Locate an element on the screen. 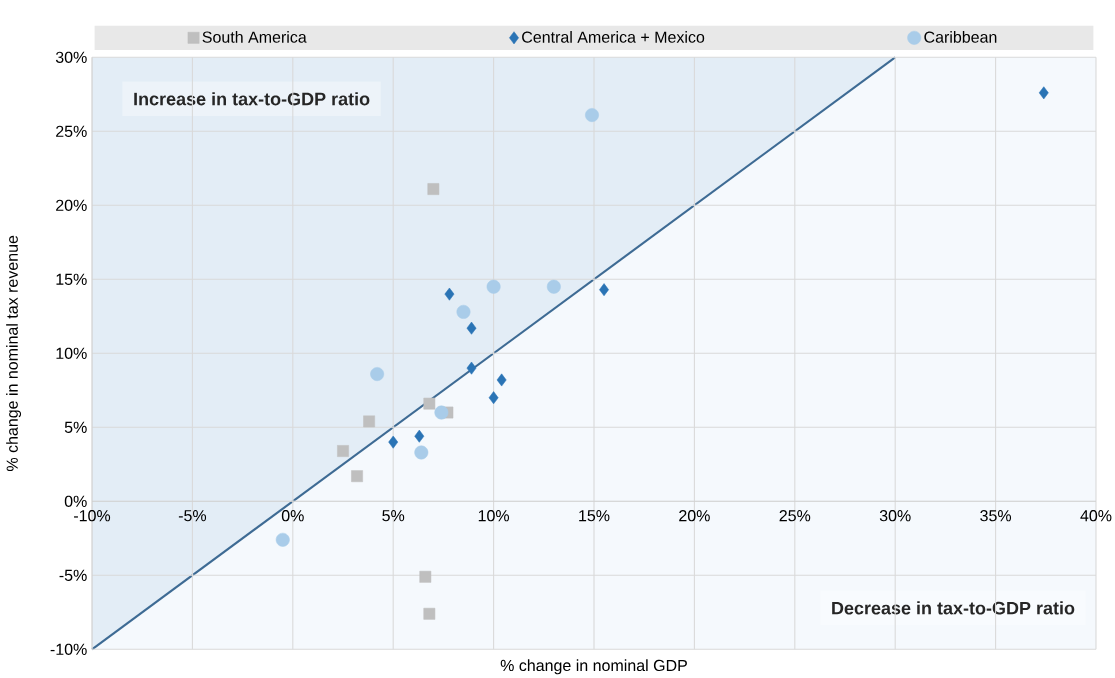  x-tick-label: -5% is located at coordinates (192, 516).